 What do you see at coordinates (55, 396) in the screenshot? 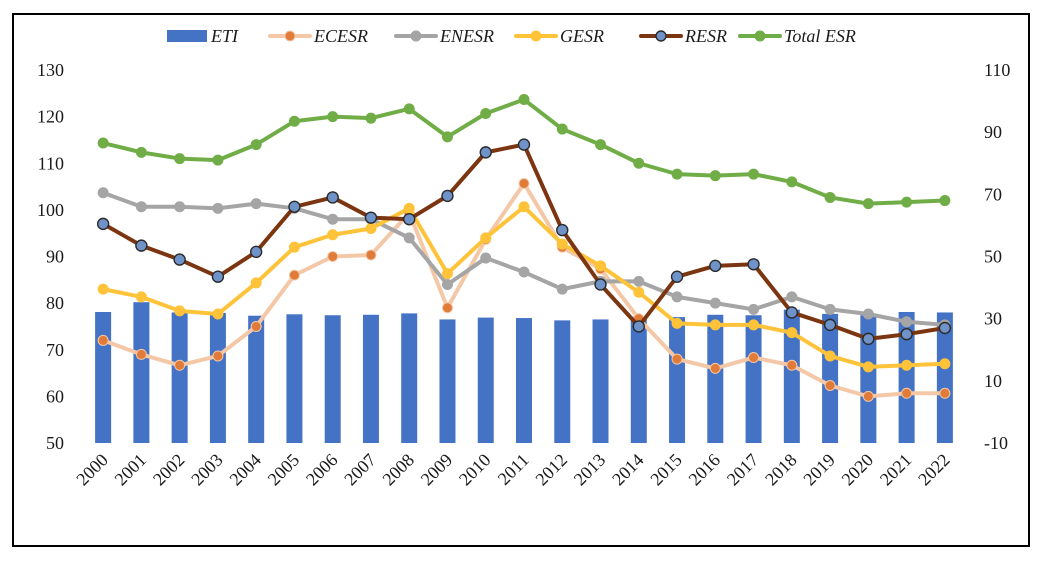
I see `left-tick-label: 60` at bounding box center [55, 396].